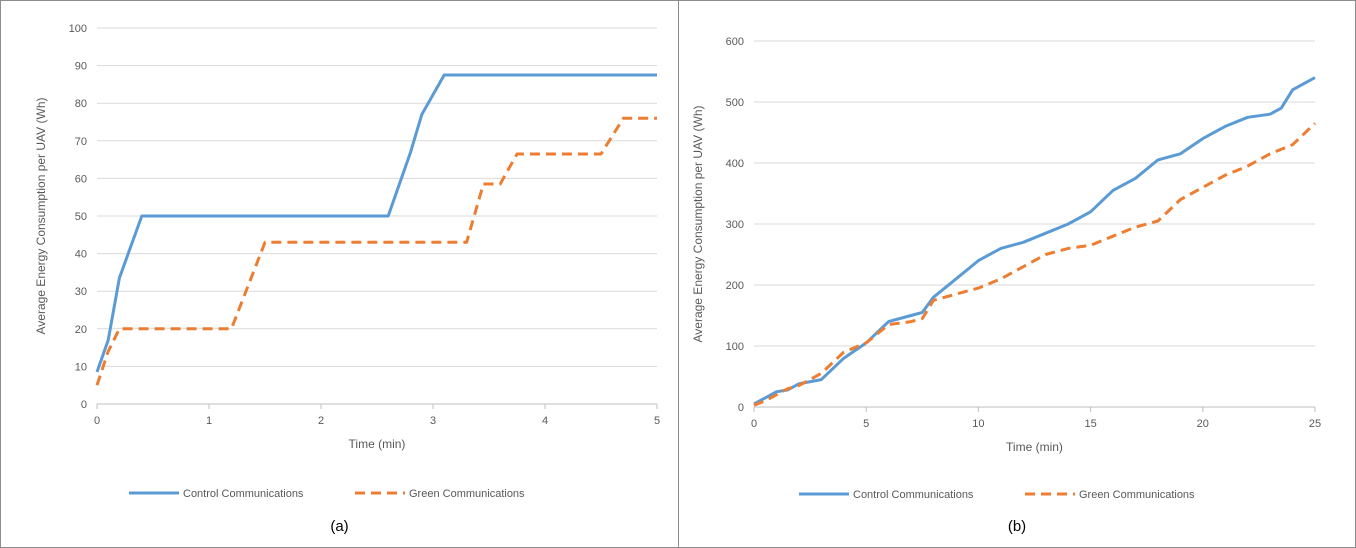 The width and height of the screenshot is (1356, 548). I want to click on x-tick-label-b-4: 20, so click(1203, 424).